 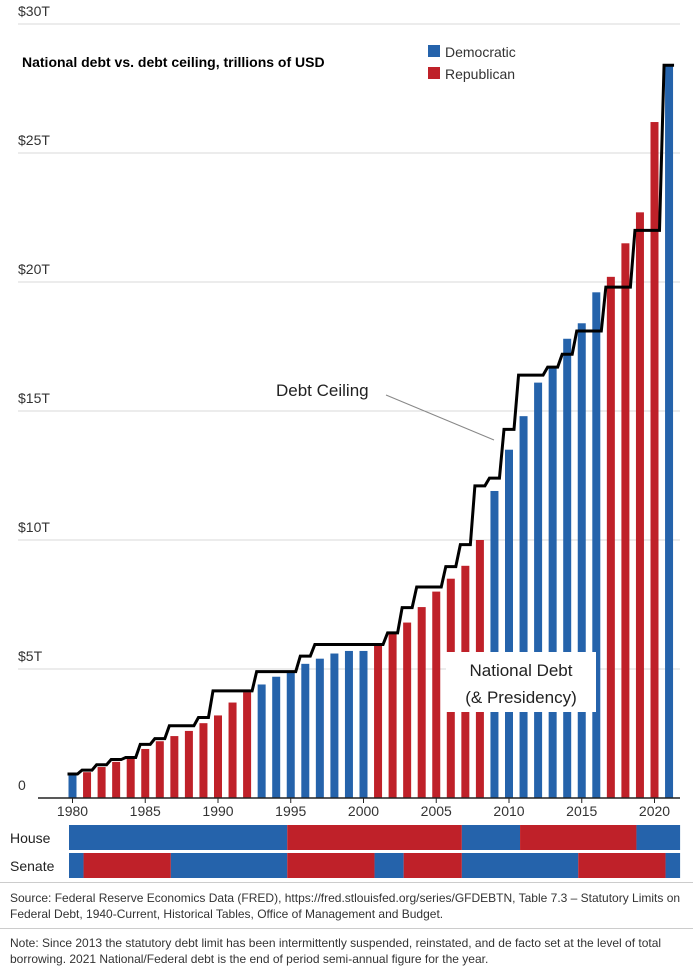 I want to click on debt-bar-1993, so click(x=261, y=741).